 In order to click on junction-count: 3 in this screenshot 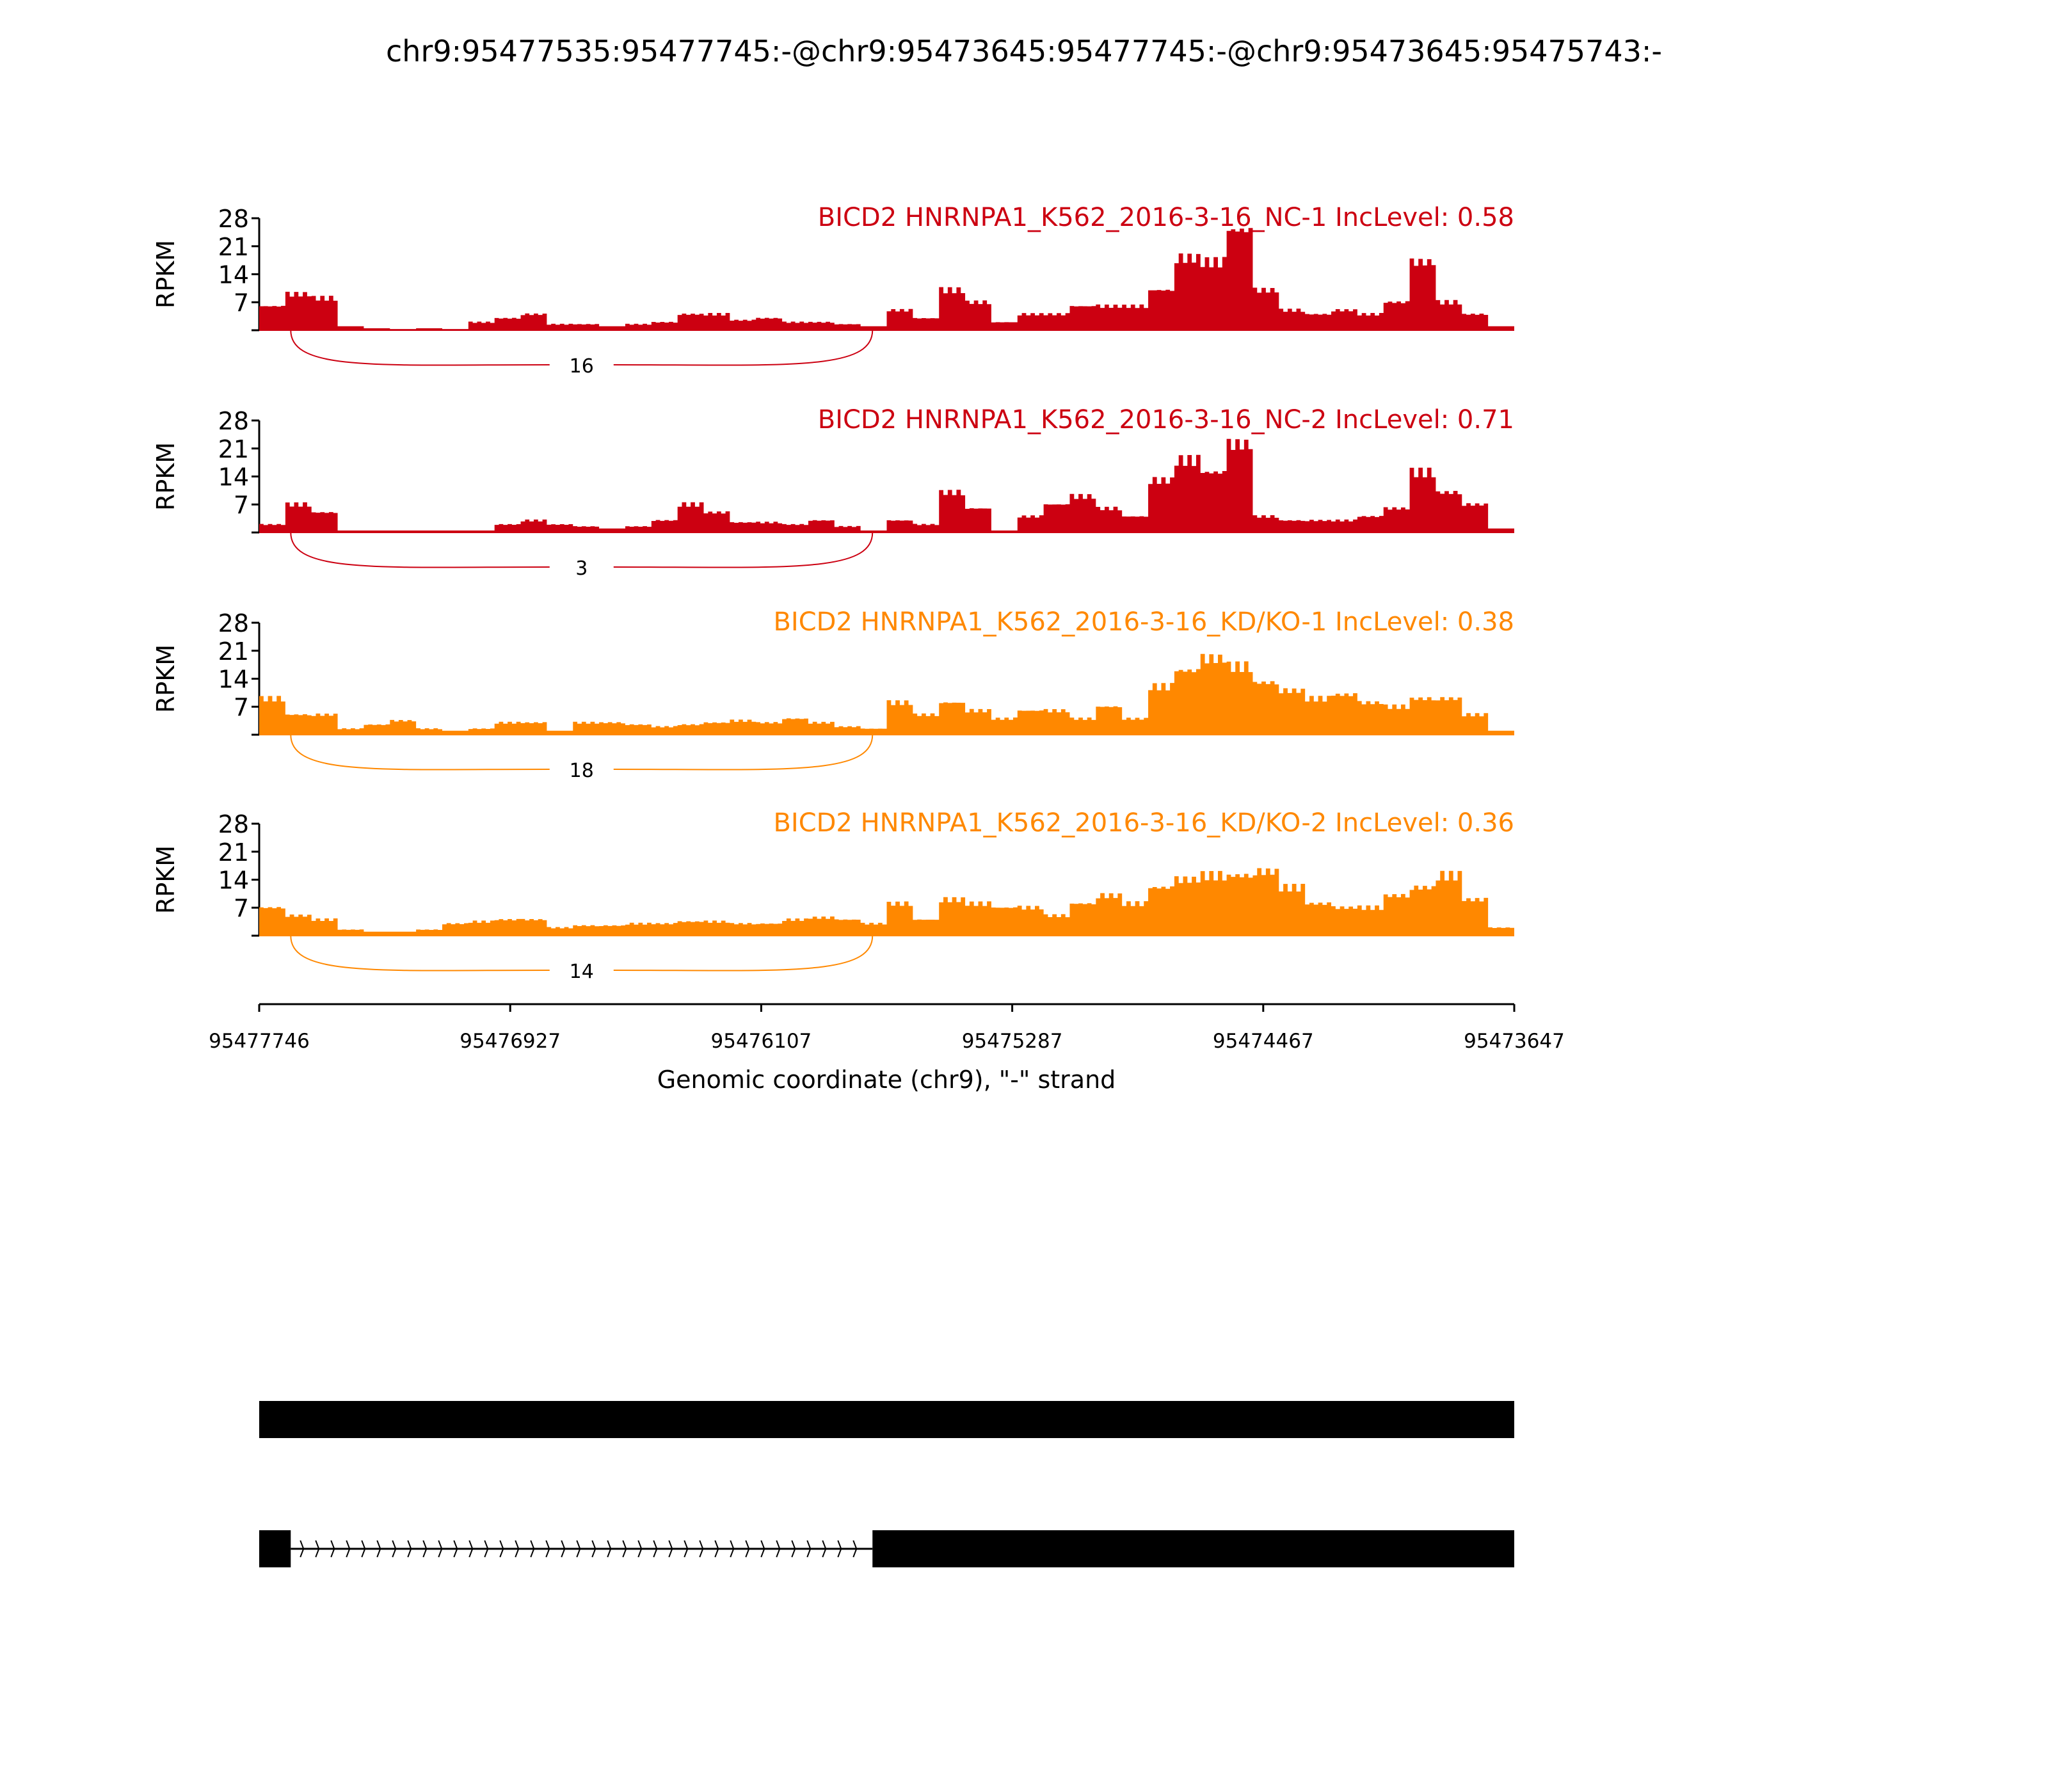, I will do `click(581, 568)`.